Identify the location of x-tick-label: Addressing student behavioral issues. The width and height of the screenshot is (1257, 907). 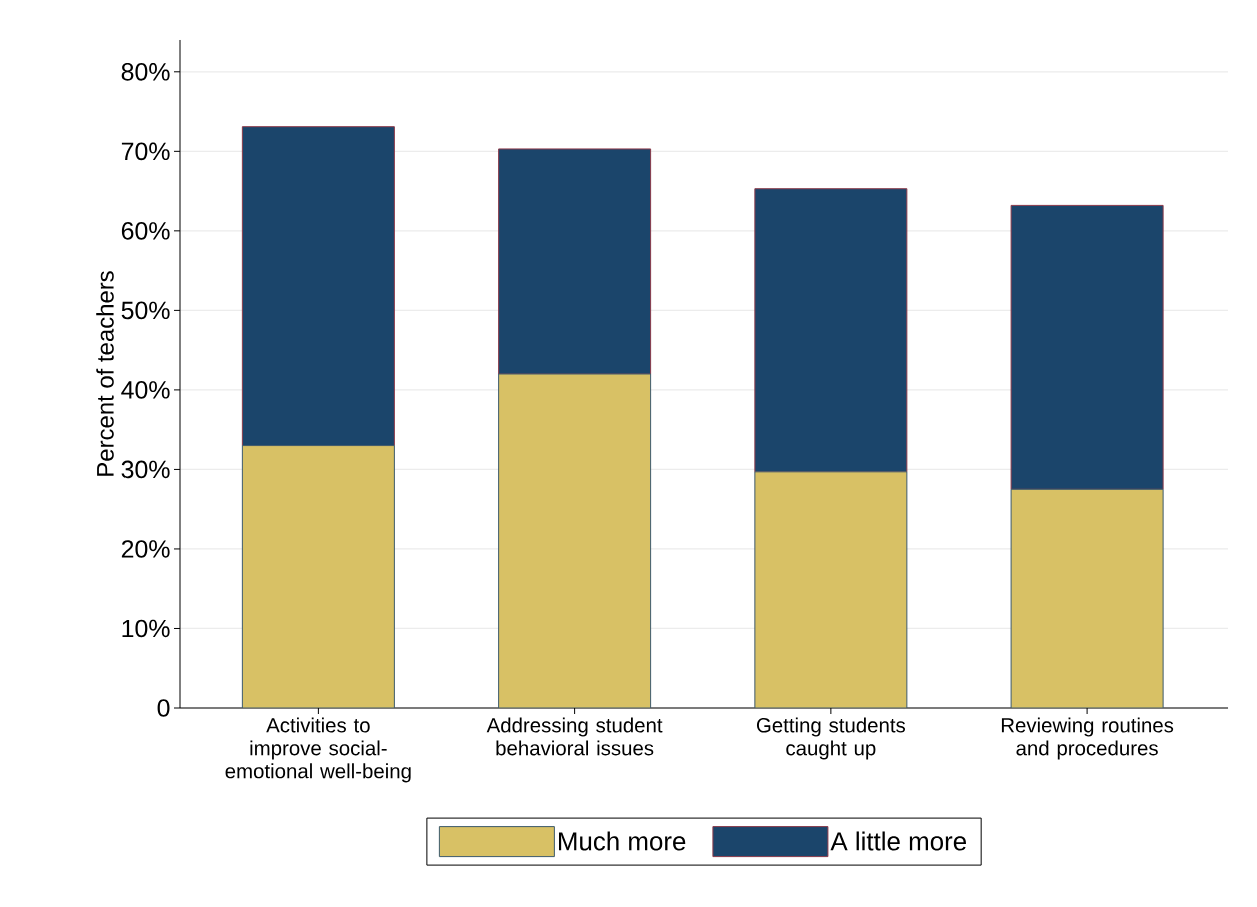
(574, 736).